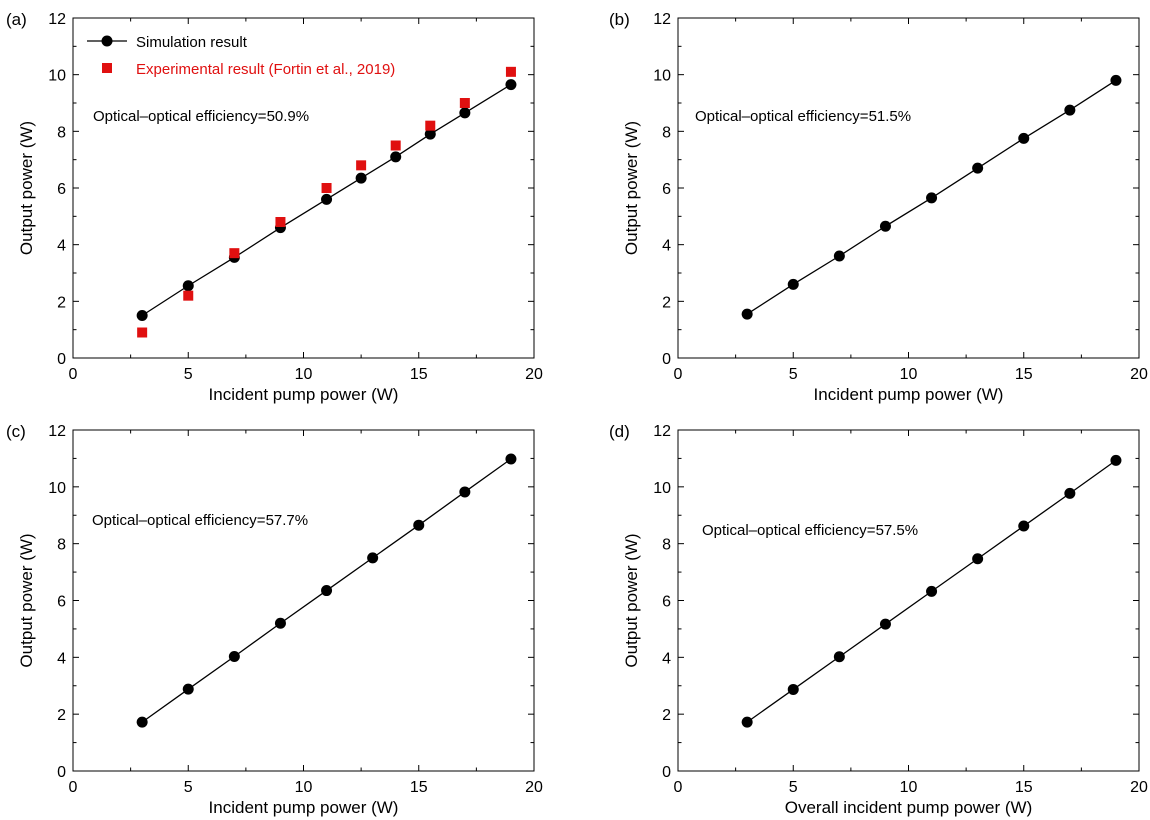 The height and width of the screenshot is (820, 1150). I want to click on series-line, so click(326, 200).